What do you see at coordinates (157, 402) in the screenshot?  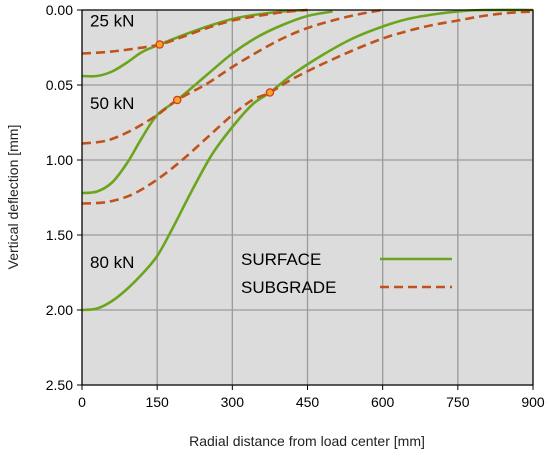 I see `x-tick-label: 150` at bounding box center [157, 402].